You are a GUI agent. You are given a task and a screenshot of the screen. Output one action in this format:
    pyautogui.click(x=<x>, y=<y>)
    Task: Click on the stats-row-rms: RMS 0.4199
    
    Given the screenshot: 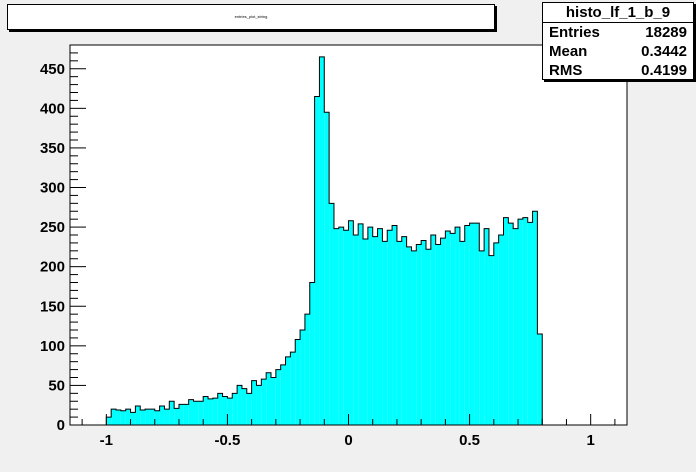 What is the action you would take?
    pyautogui.click(x=618, y=70)
    